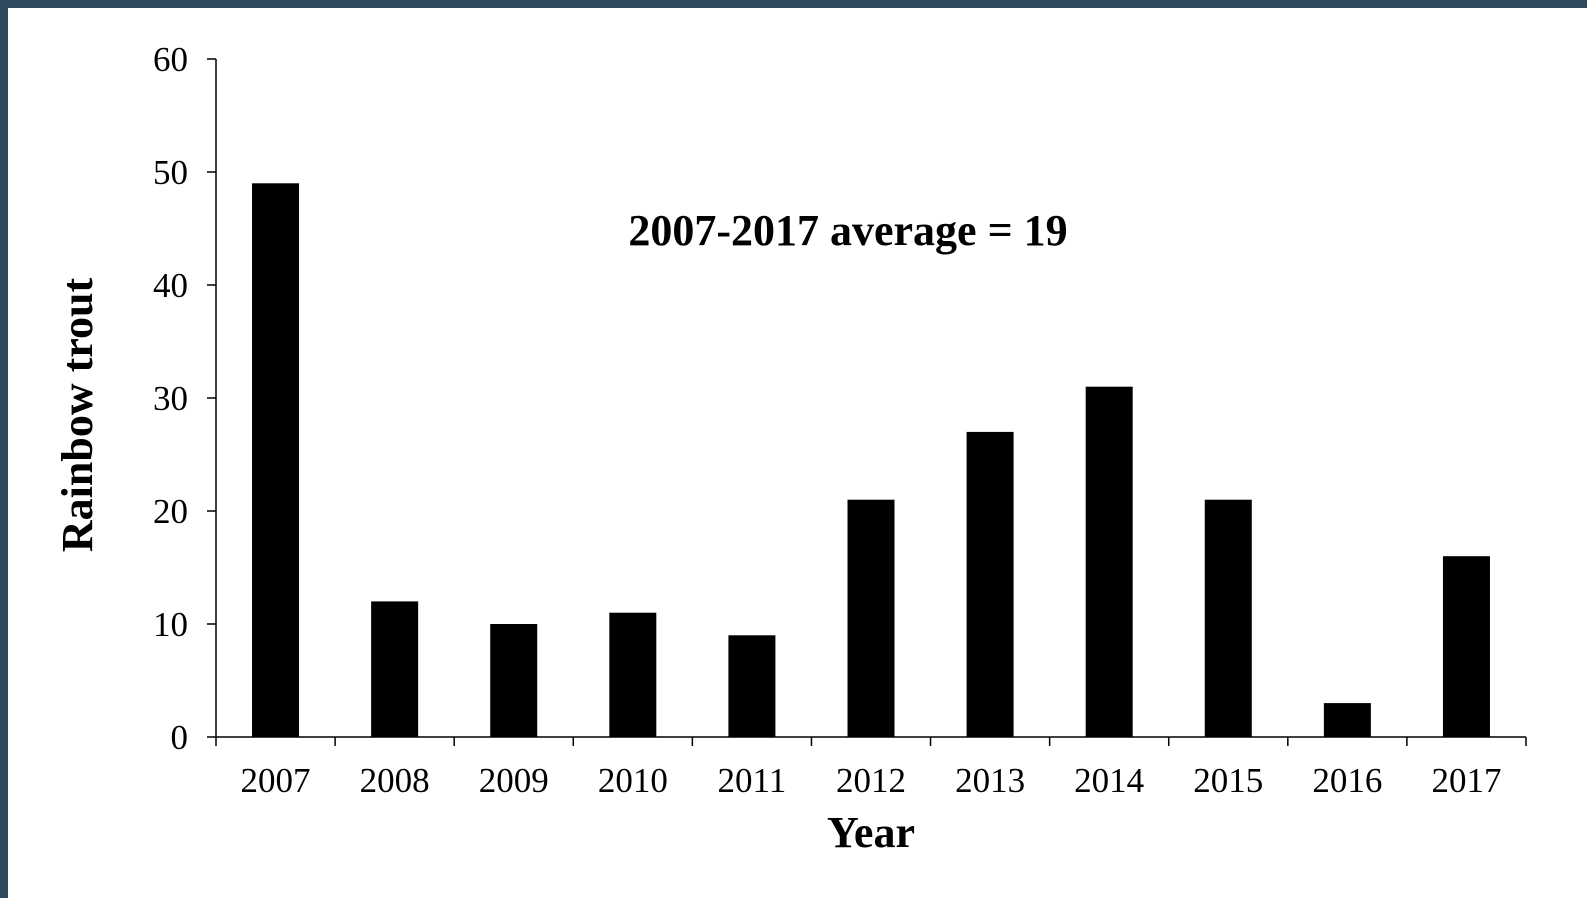 Image resolution: width=1587 pixels, height=898 pixels. I want to click on x-tick-label-2012: 2012, so click(871, 780).